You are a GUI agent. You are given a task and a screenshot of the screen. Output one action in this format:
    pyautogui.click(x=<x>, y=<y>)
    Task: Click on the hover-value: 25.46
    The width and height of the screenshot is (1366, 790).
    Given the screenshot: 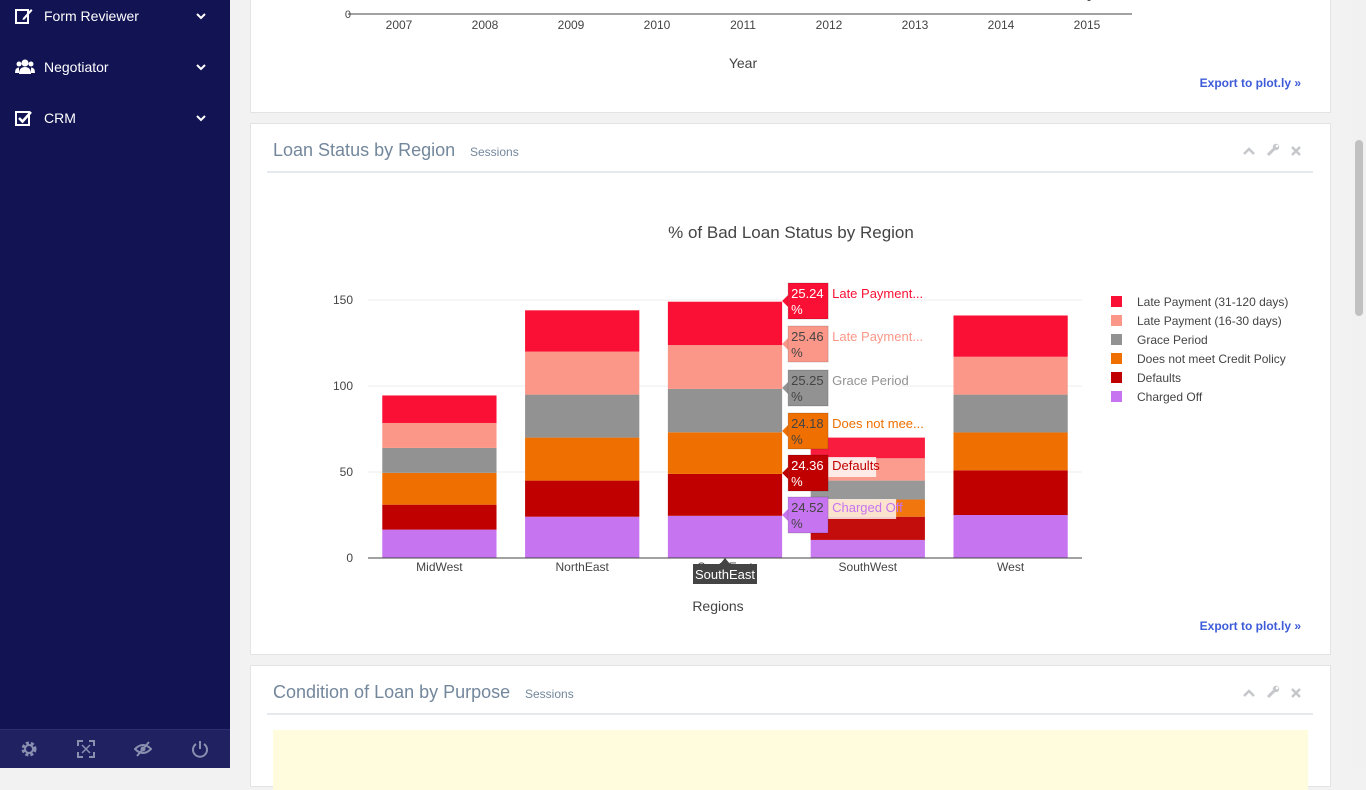 What is the action you would take?
    pyautogui.click(x=807, y=336)
    